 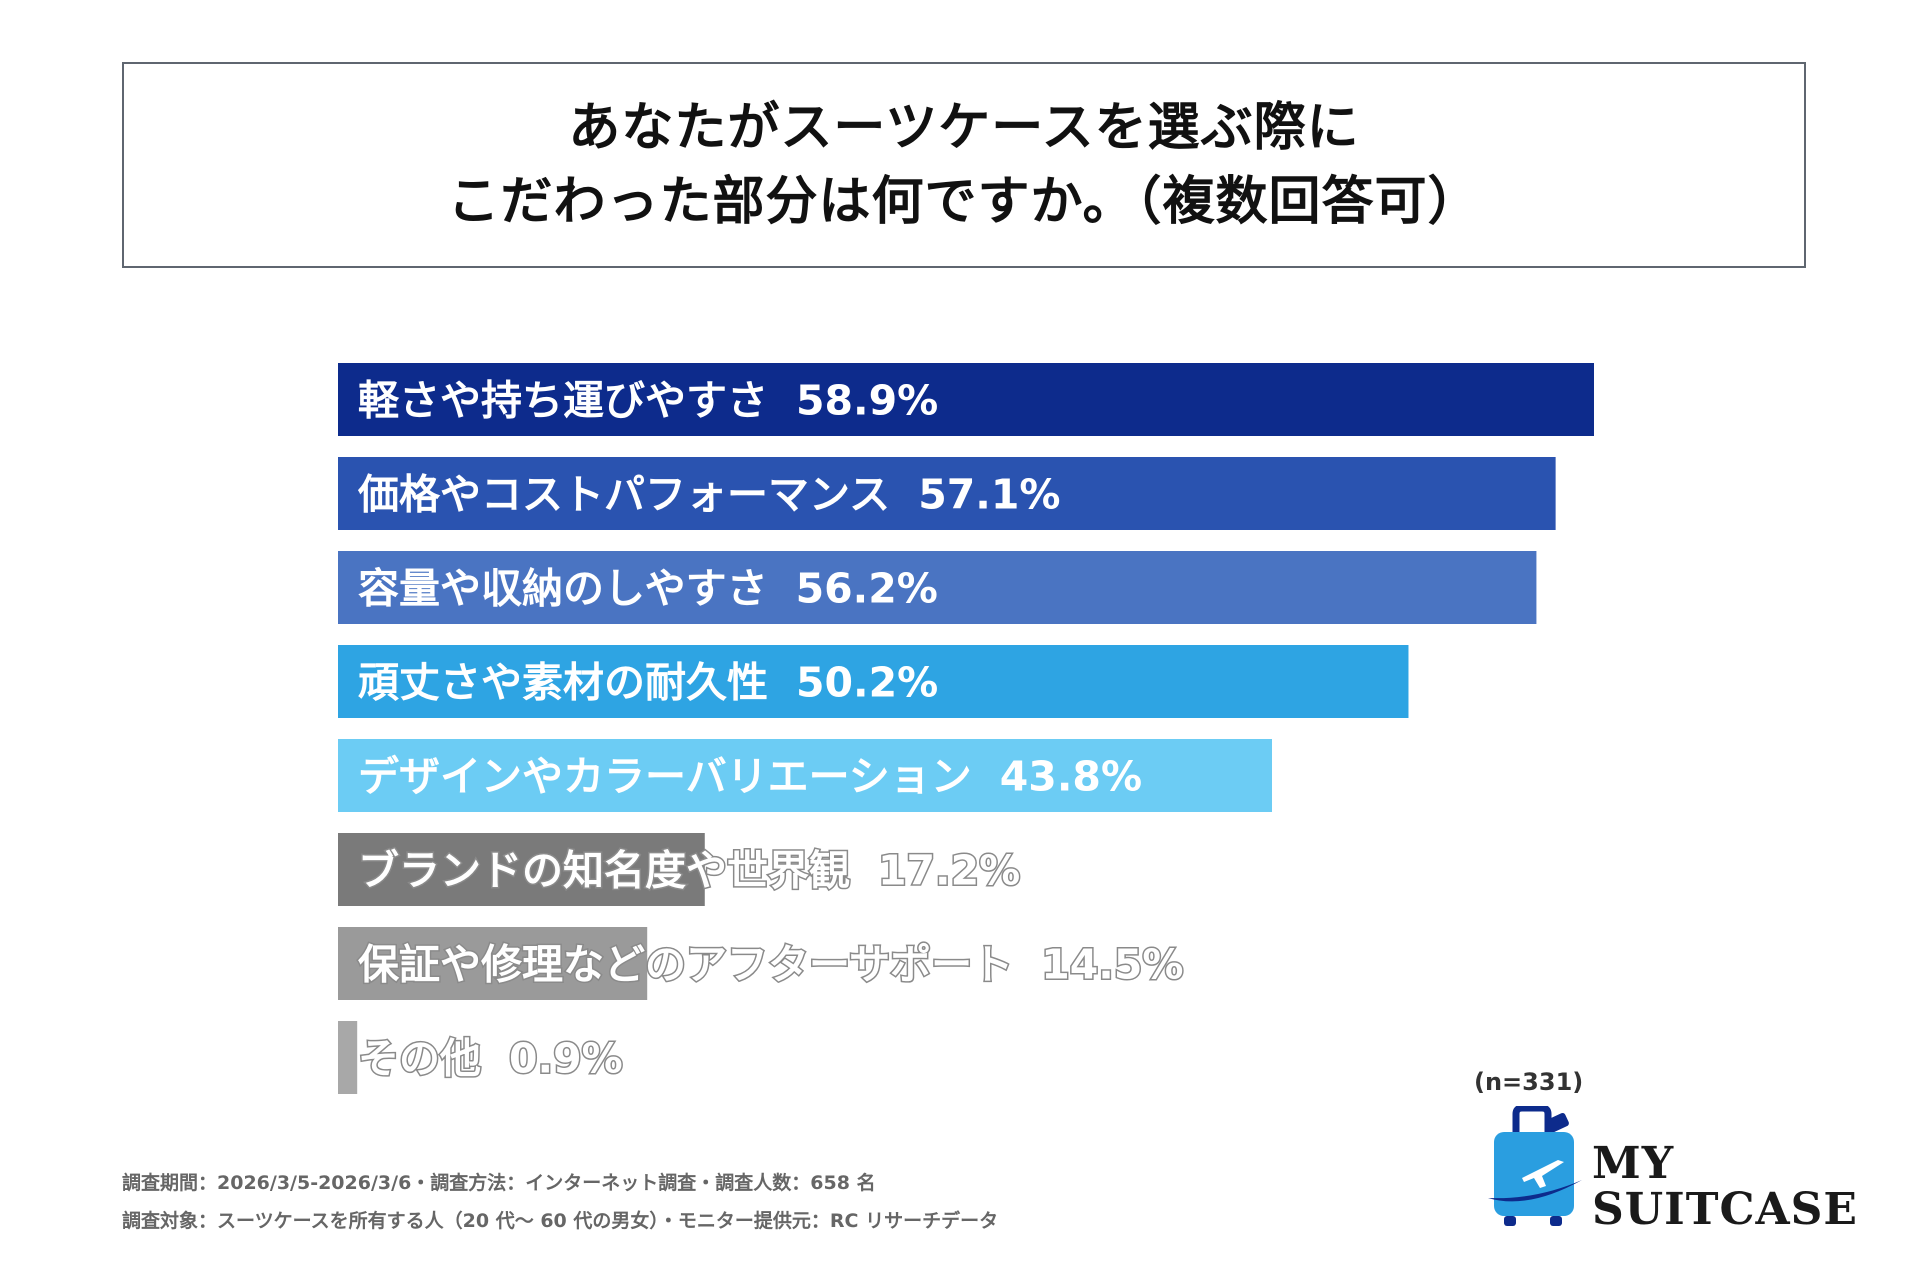 What do you see at coordinates (1071, 777) in the screenshot?
I see `value-label-4: 43.8%` at bounding box center [1071, 777].